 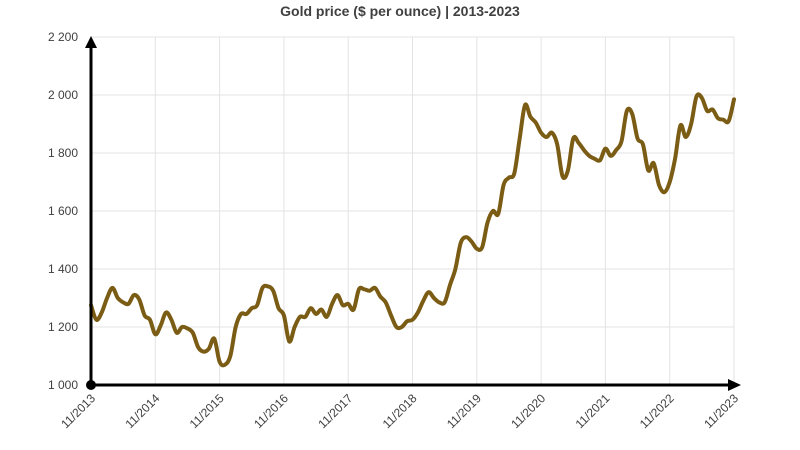 I want to click on y-tick-label: 2 200, so click(x=63, y=37).